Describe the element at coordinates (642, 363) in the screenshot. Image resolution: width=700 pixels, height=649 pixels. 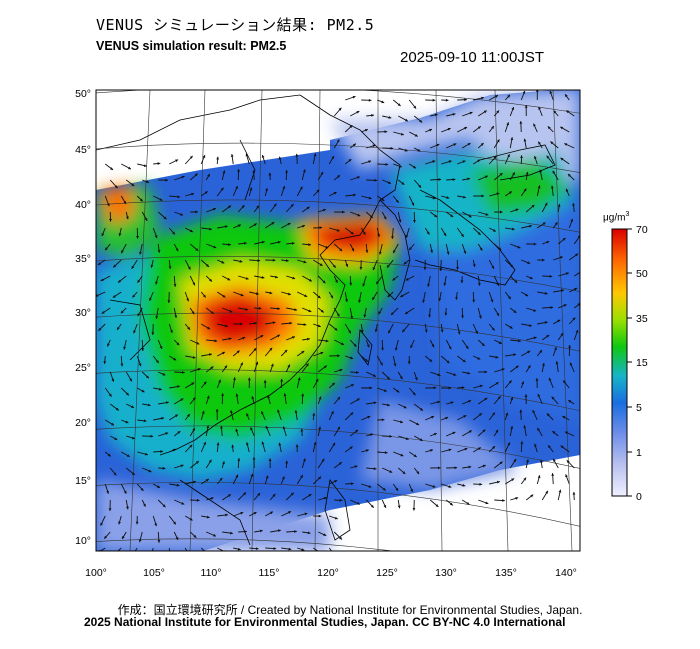
I see `colorbar-label-15: 15` at that location.